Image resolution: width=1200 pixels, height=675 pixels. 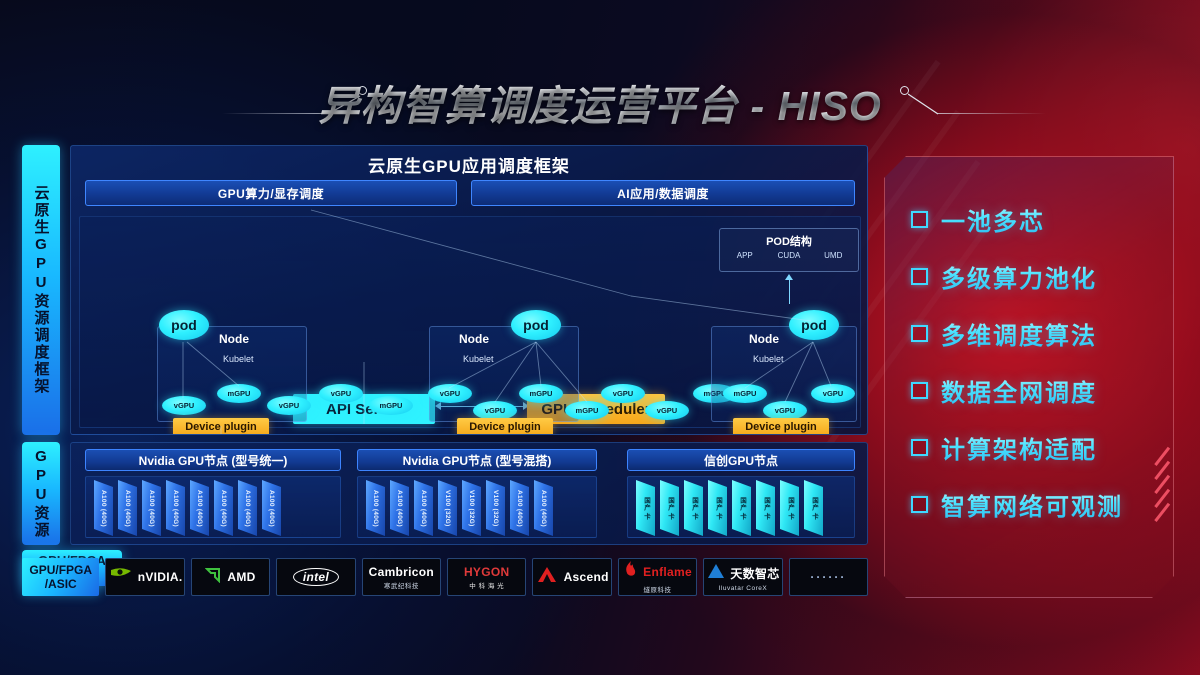 What do you see at coordinates (1042, 333) in the screenshot?
I see `feature-item-3: 多维调度算法` at bounding box center [1042, 333].